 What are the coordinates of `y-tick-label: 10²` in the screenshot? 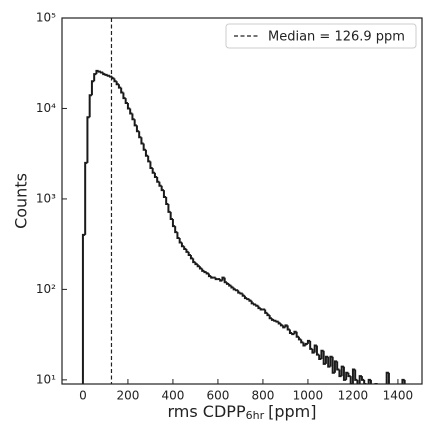 It's located at (46, 289).